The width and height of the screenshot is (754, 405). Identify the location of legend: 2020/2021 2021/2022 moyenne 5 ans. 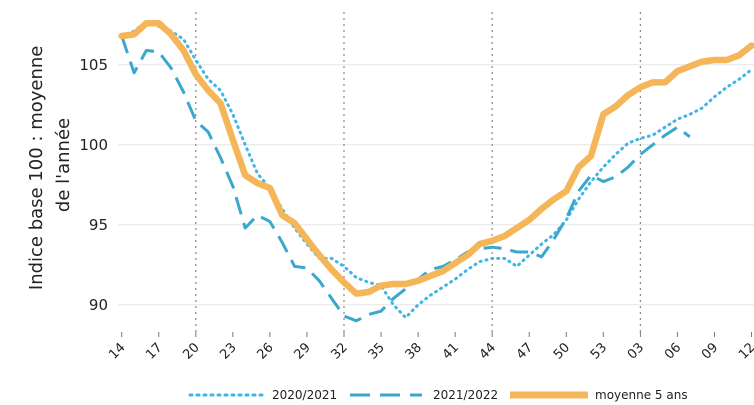
(438, 395).